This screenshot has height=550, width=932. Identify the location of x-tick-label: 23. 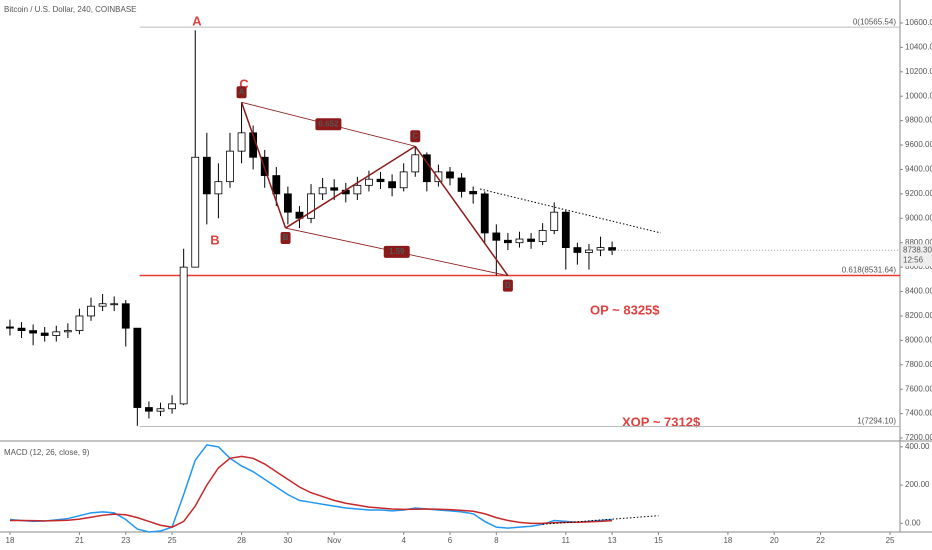
(125, 540).